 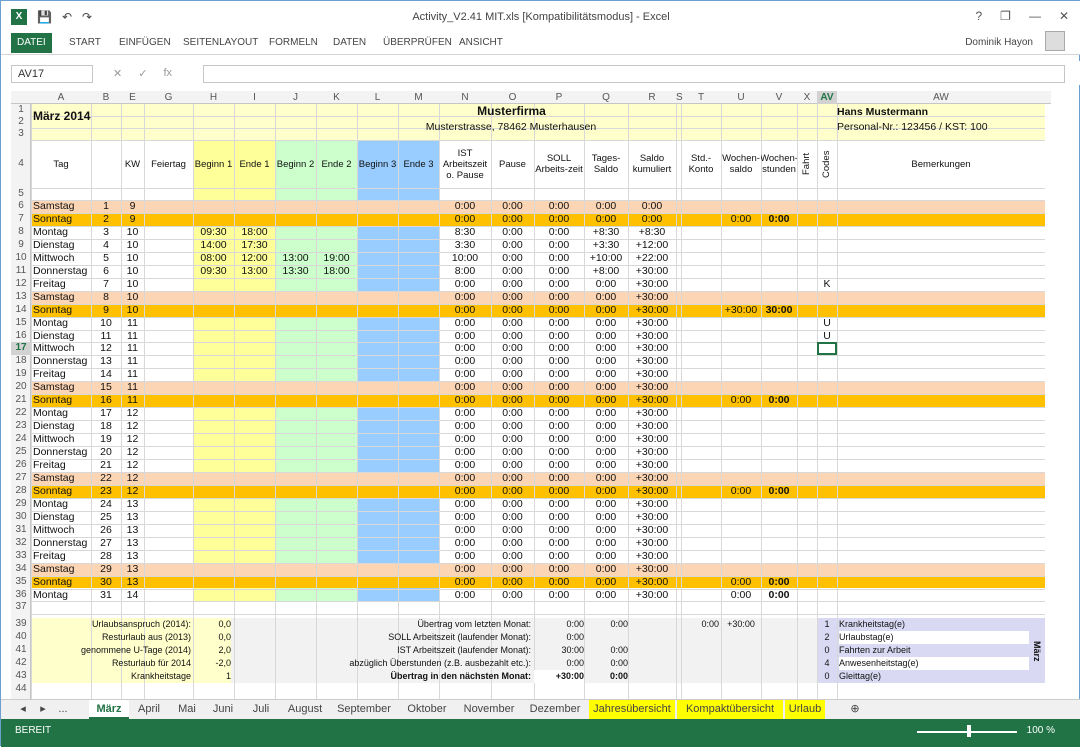 I want to click on row-header: 7, so click(x=21, y=218).